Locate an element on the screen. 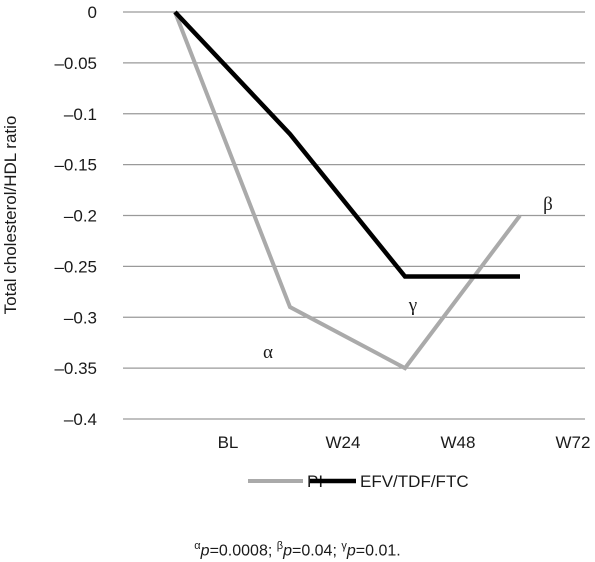  annotation-gamma: γ is located at coordinates (412, 305).